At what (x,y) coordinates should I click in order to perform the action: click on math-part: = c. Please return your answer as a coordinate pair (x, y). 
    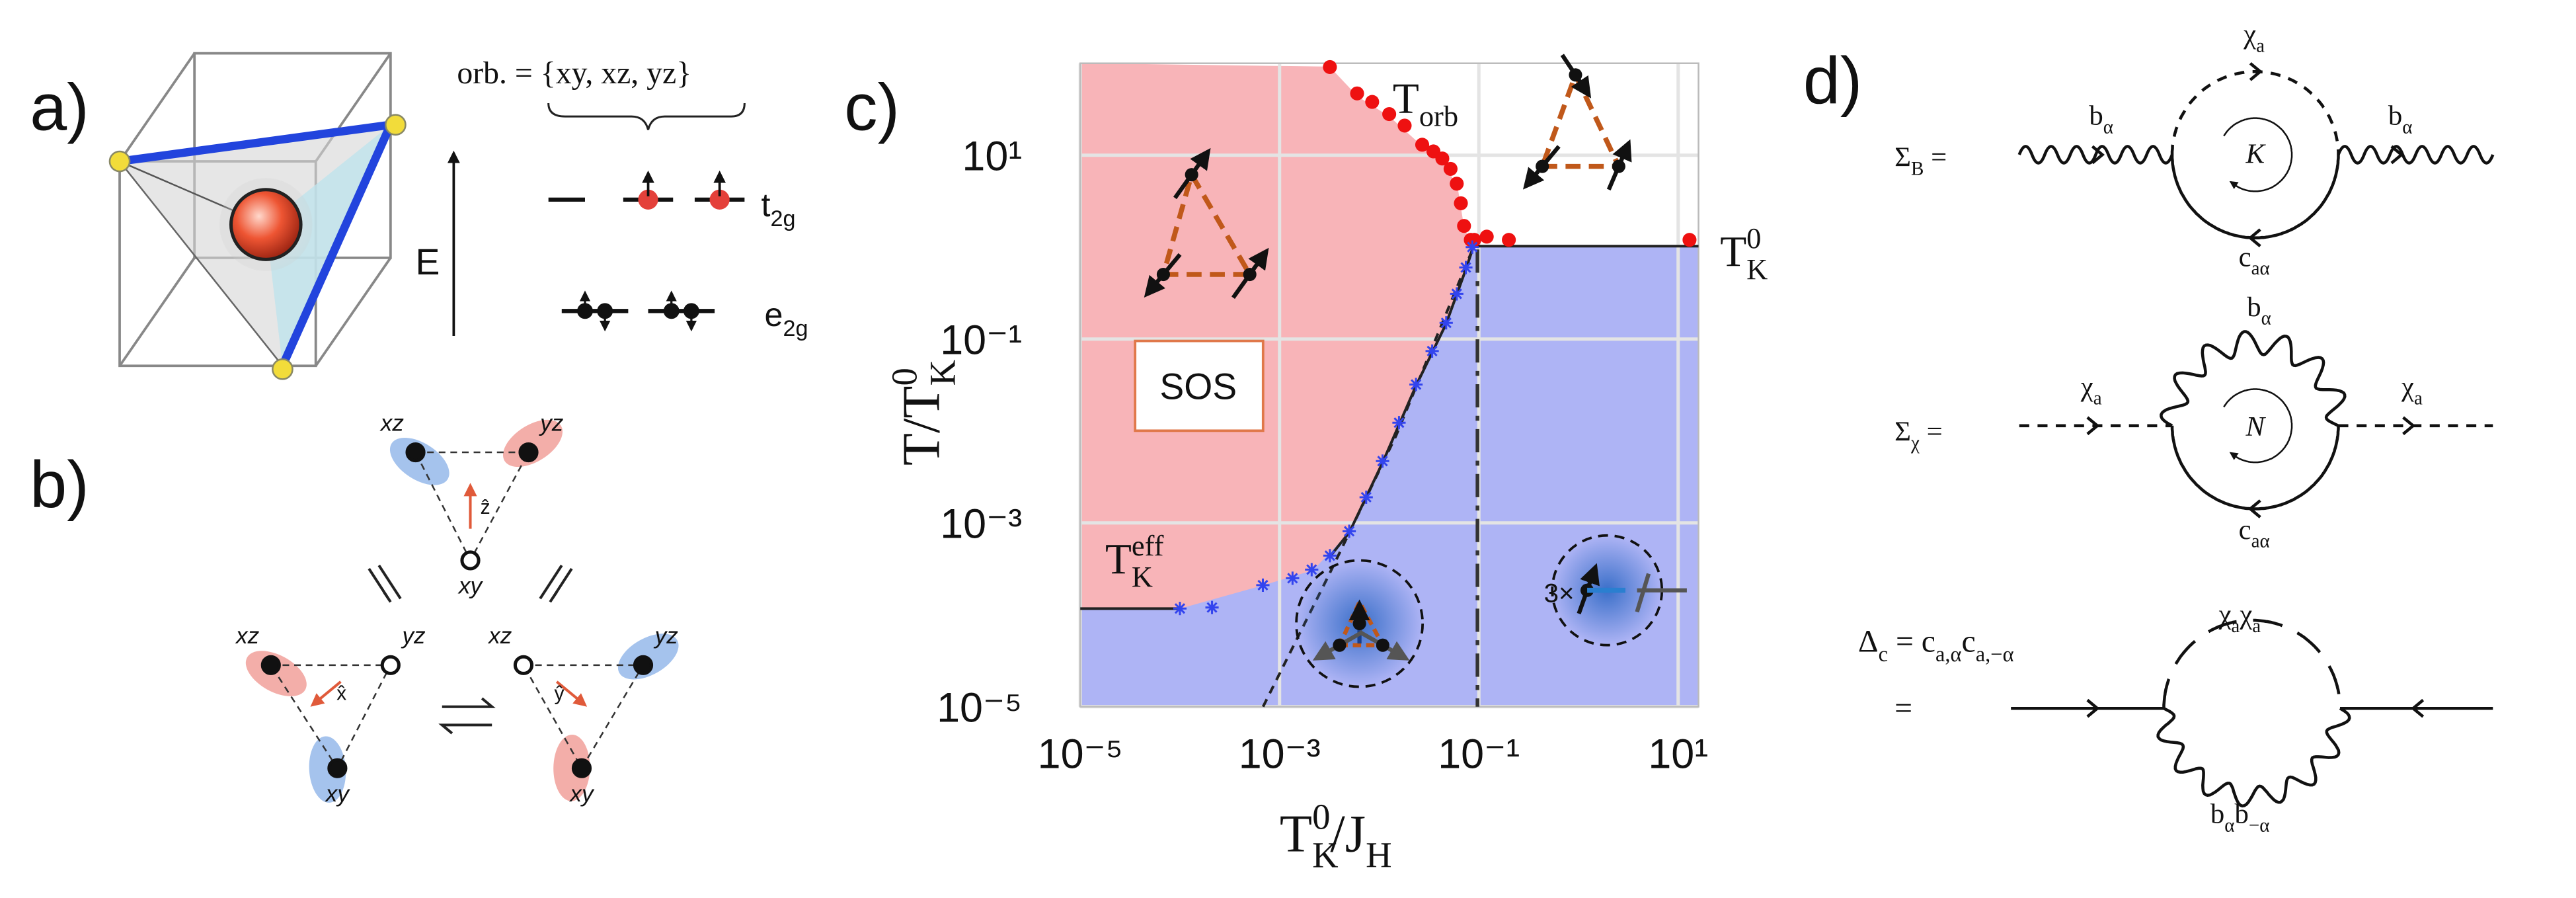
    Looking at the image, I should click on (1911, 641).